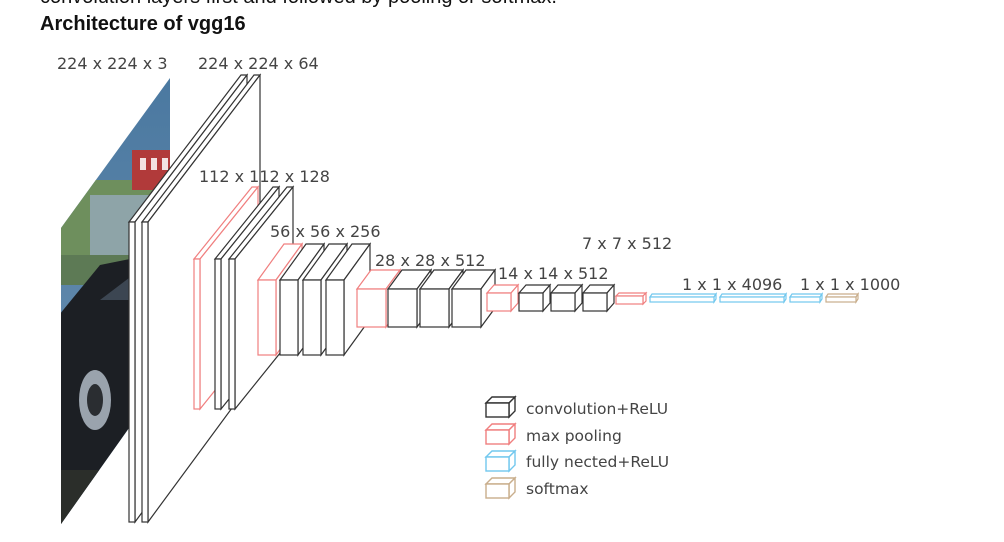 This screenshot has height=542, width=1004. Describe the element at coordinates (557, 489) in the screenshot. I see `legend-label-softmax: softmax` at that location.